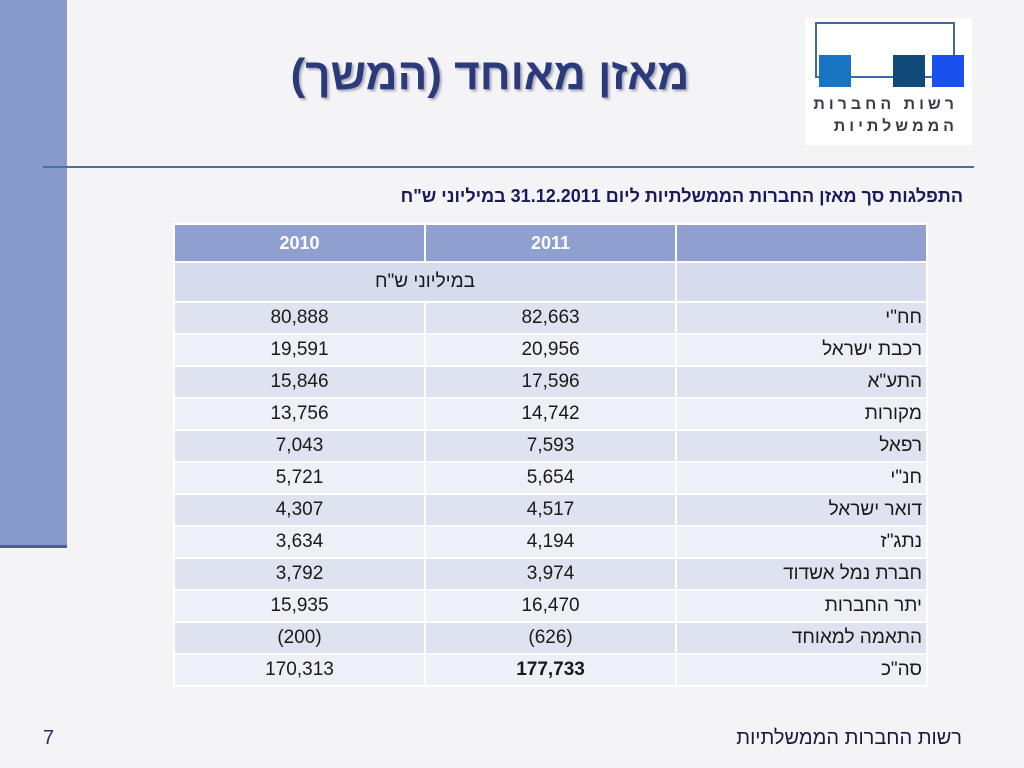 The width and height of the screenshot is (1024, 768). Describe the element at coordinates (909, 71) in the screenshot. I see `logo-square-dark-blue` at that location.